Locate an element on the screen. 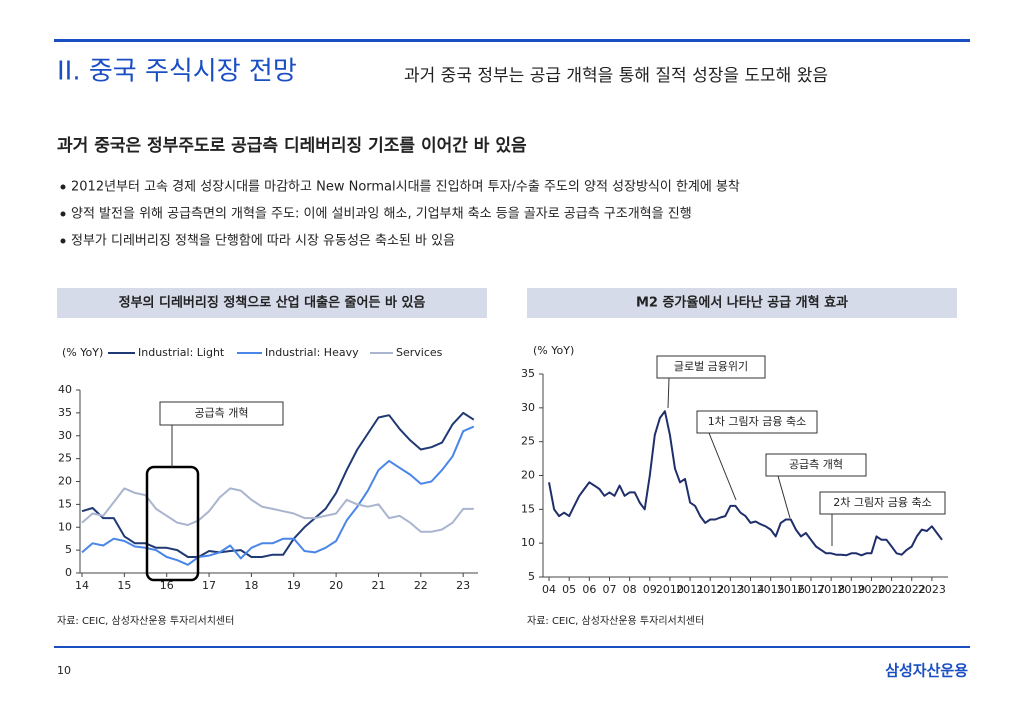 Image resolution: width=1024 pixels, height=709 pixels. x-tick-label: 15 is located at coordinates (124, 585).